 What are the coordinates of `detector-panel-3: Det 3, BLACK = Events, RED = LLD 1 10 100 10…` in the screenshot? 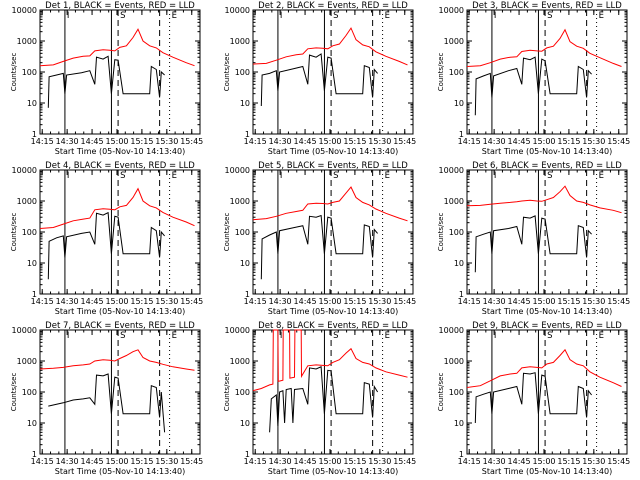 It's located at (533, 78).